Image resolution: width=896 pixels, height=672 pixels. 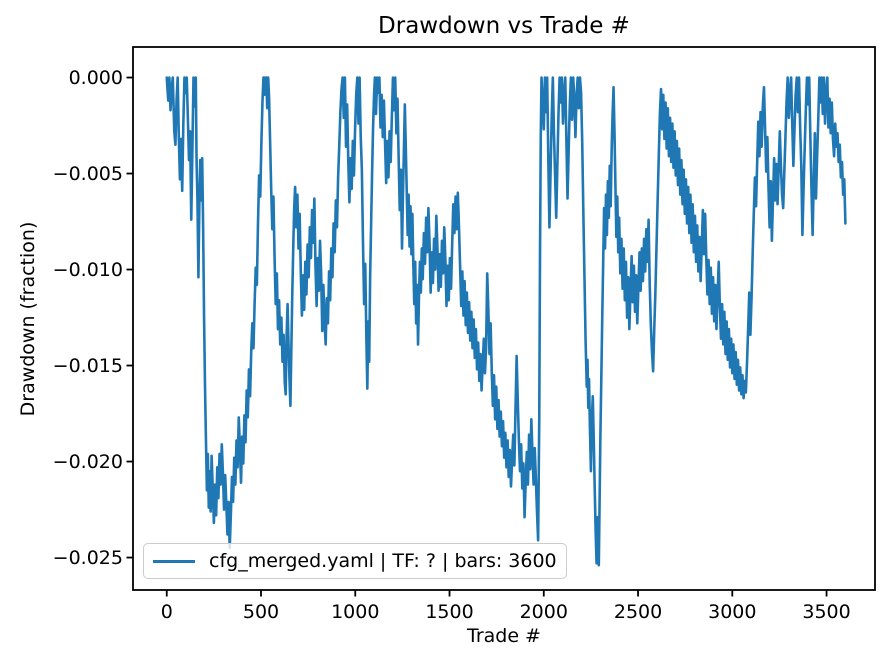 What do you see at coordinates (87, 365) in the screenshot?
I see `y-tick-label: −0.015` at bounding box center [87, 365].